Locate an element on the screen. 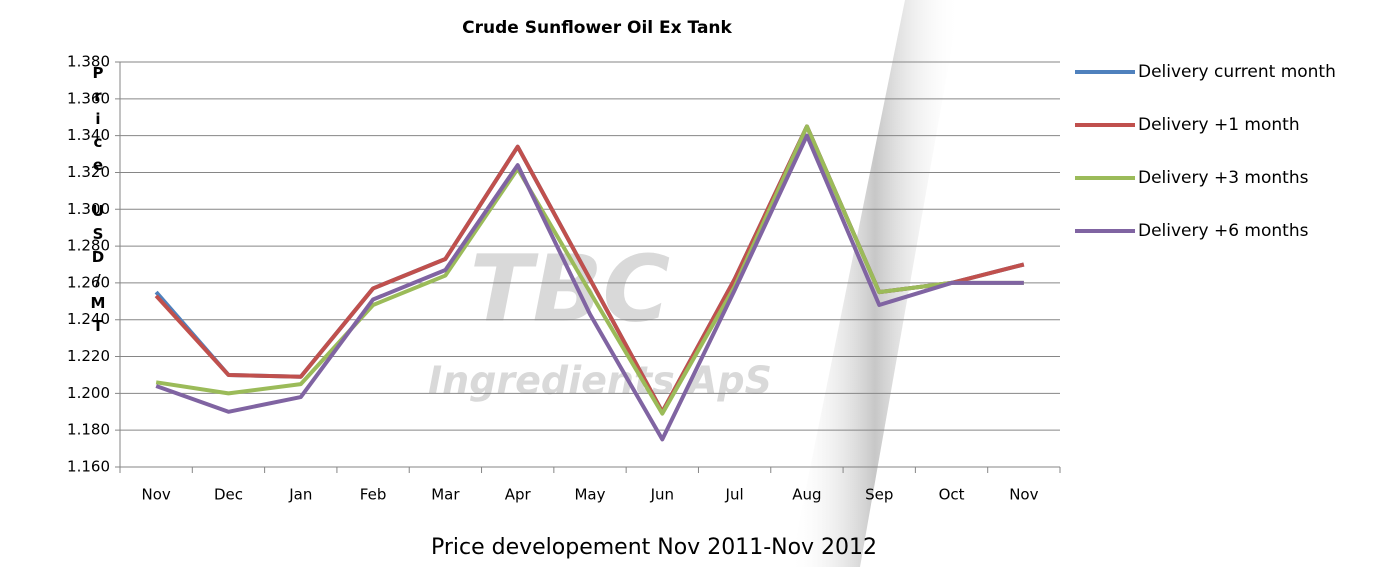 Image resolution: width=1377 pixels, height=567 pixels. x-tick-label: May is located at coordinates (589, 495).